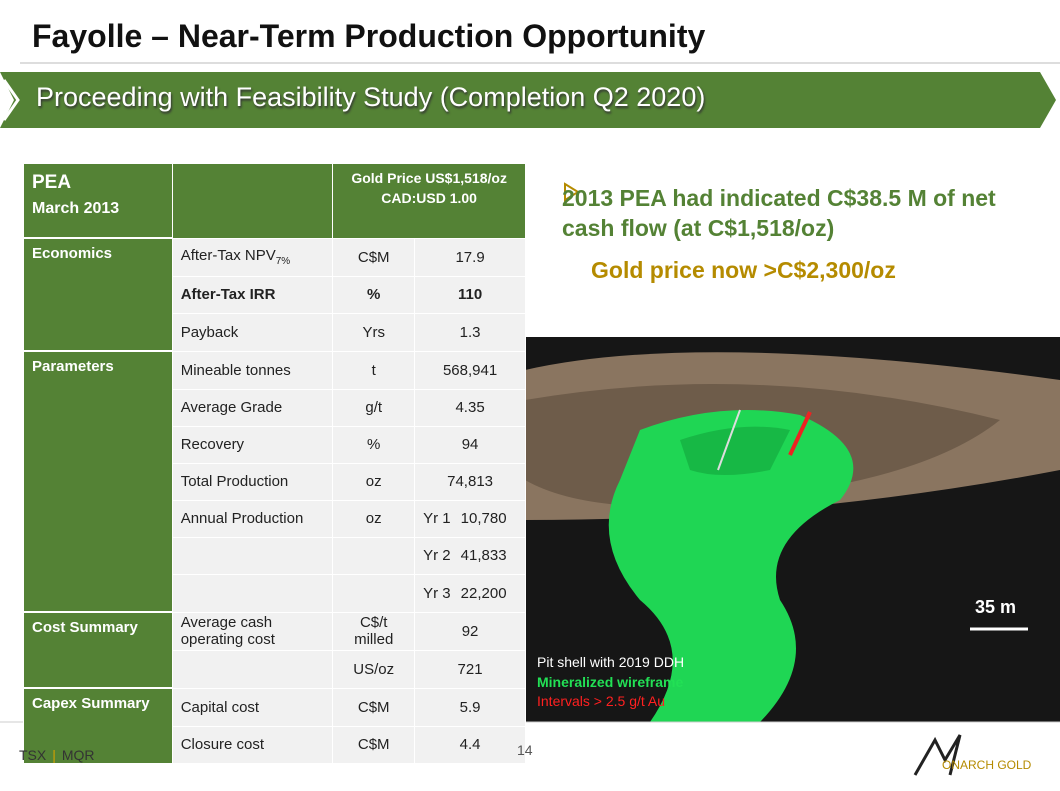  What do you see at coordinates (601, 701) in the screenshot?
I see `legend-intervals: Intervals > 2.5 g/t Au` at bounding box center [601, 701].